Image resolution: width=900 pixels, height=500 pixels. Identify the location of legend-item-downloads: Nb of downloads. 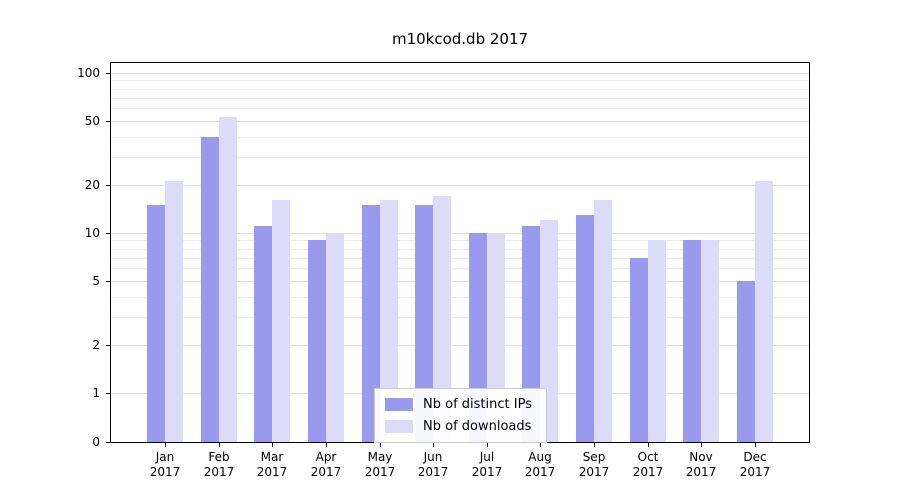
(458, 426).